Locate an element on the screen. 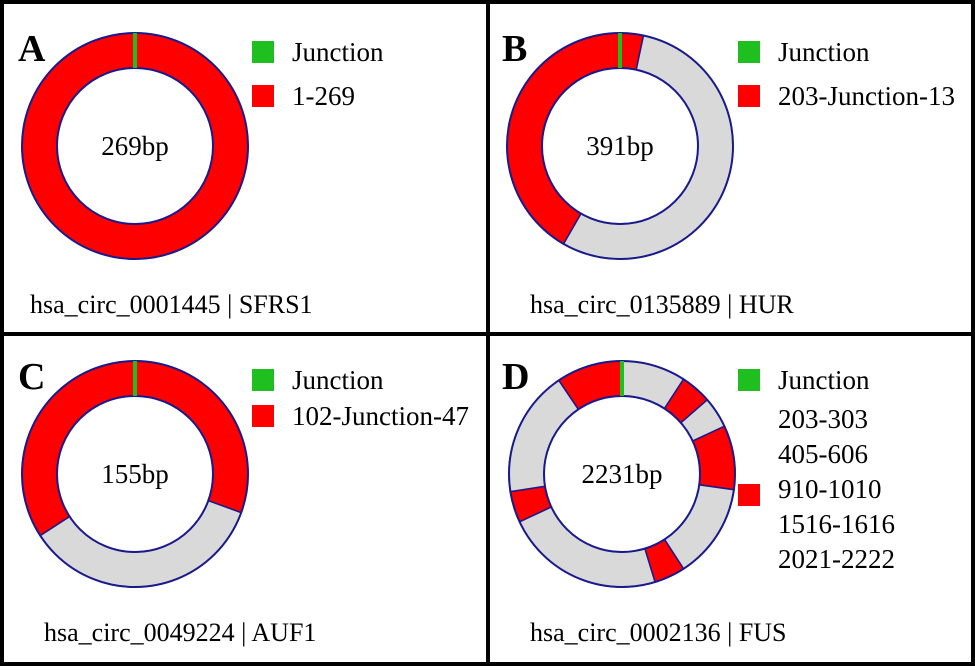 Image resolution: width=975 pixels, height=670 pixels. panel-letter: B is located at coordinates (515, 49).